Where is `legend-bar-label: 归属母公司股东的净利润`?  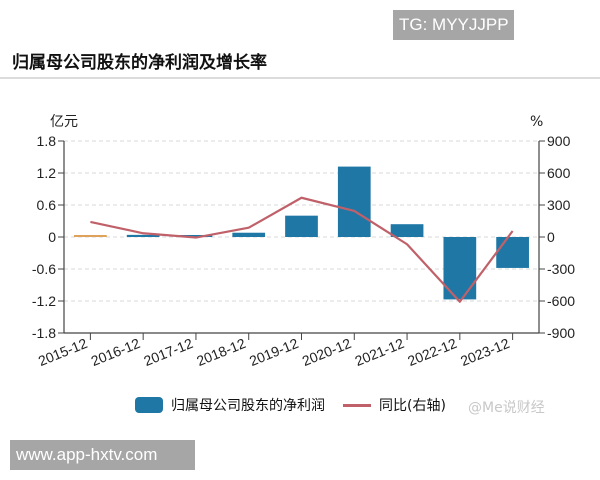
legend-bar-label: 归属母公司股东的净利润 is located at coordinates (248, 406).